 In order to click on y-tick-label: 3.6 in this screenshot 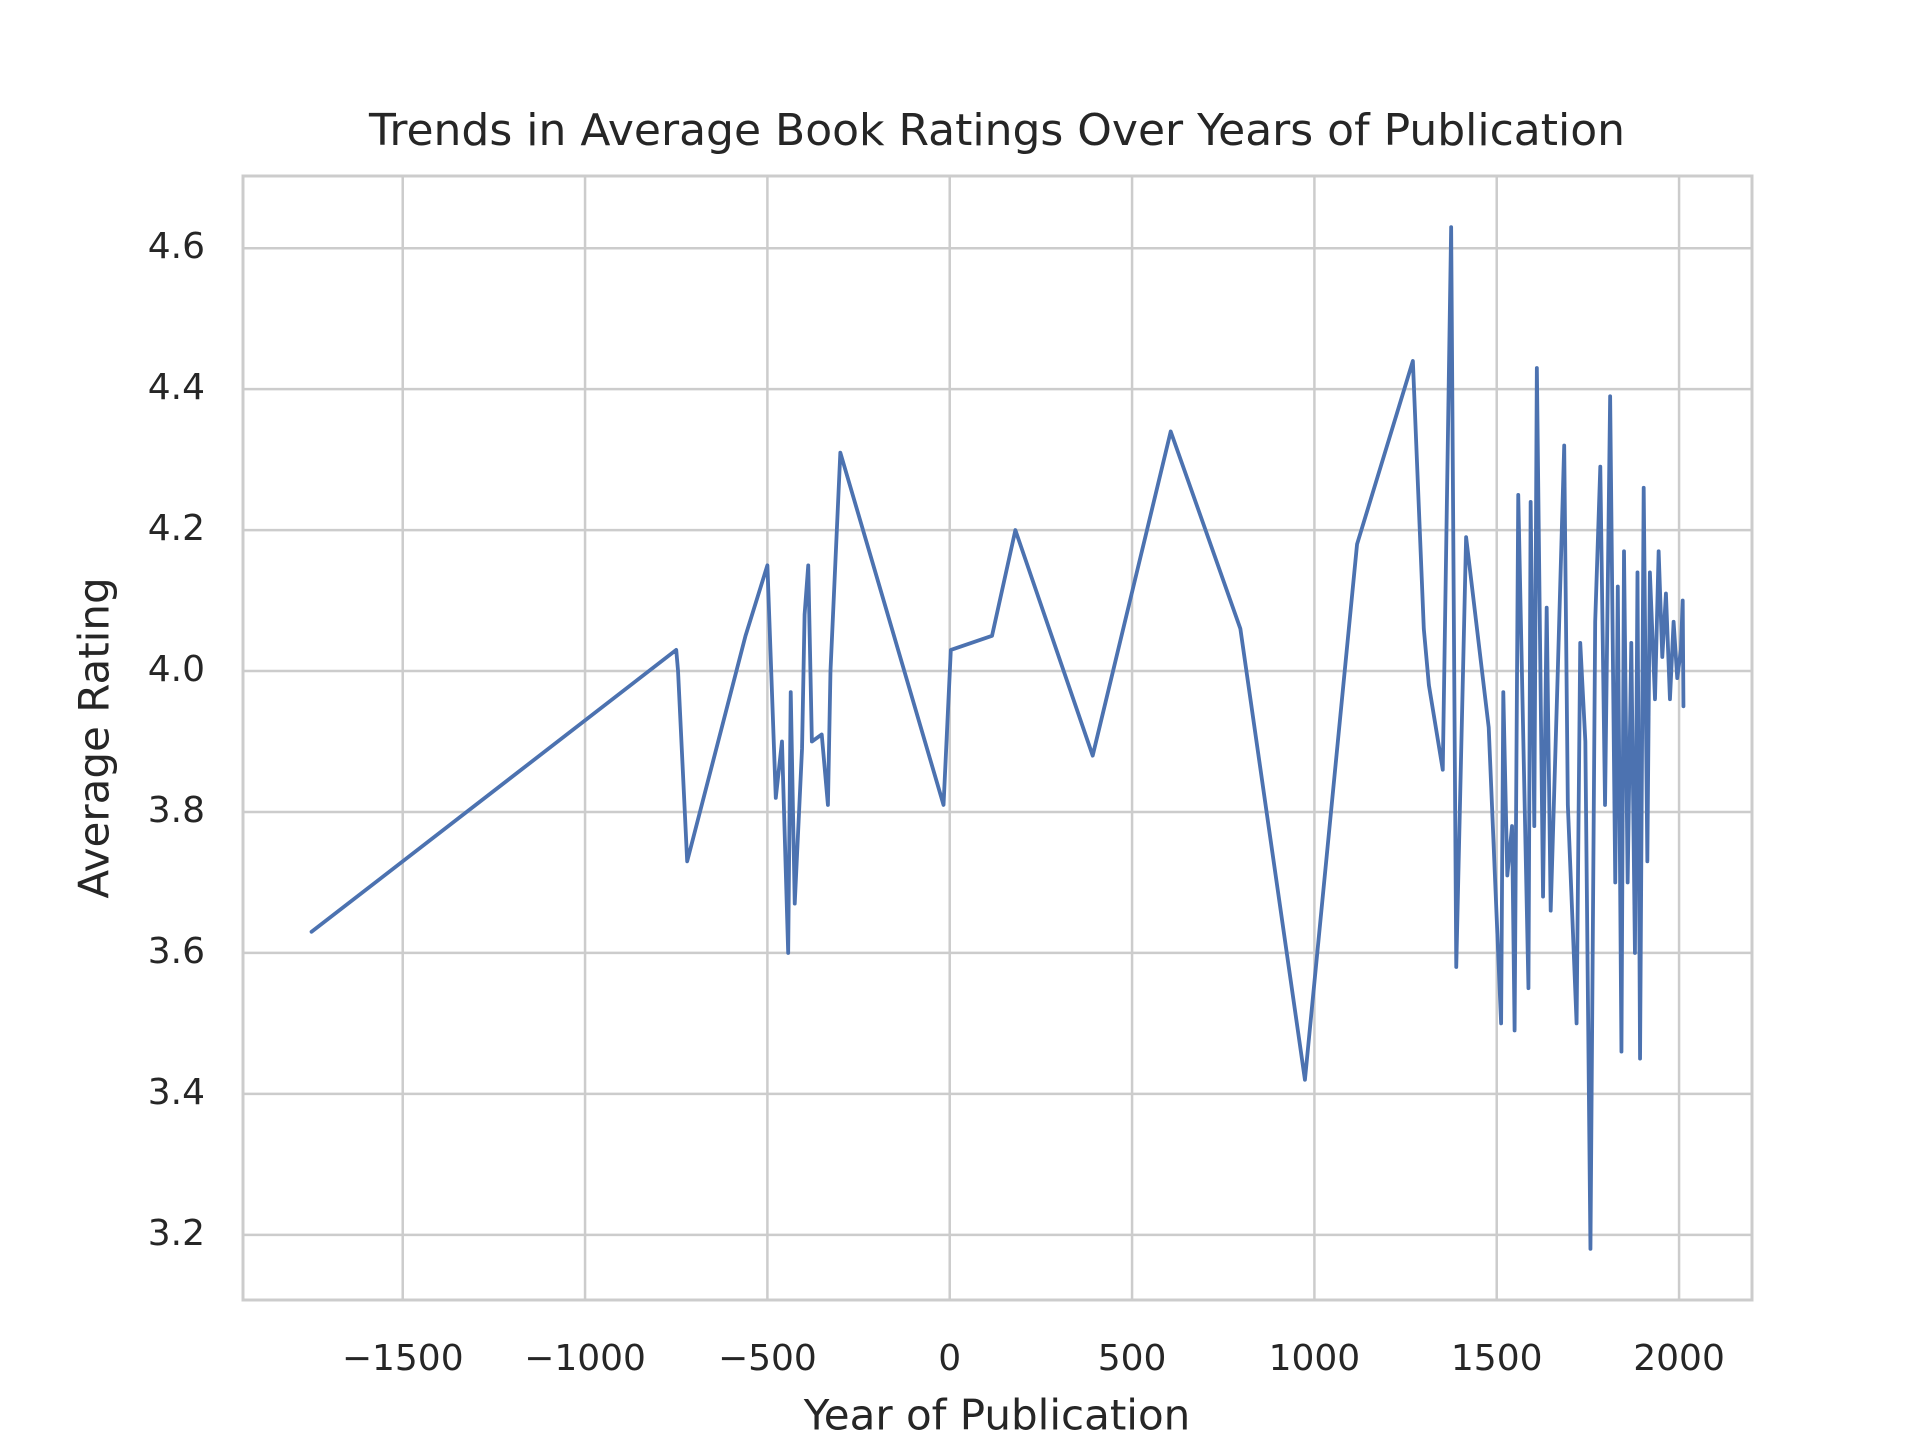, I will do `click(176, 951)`.